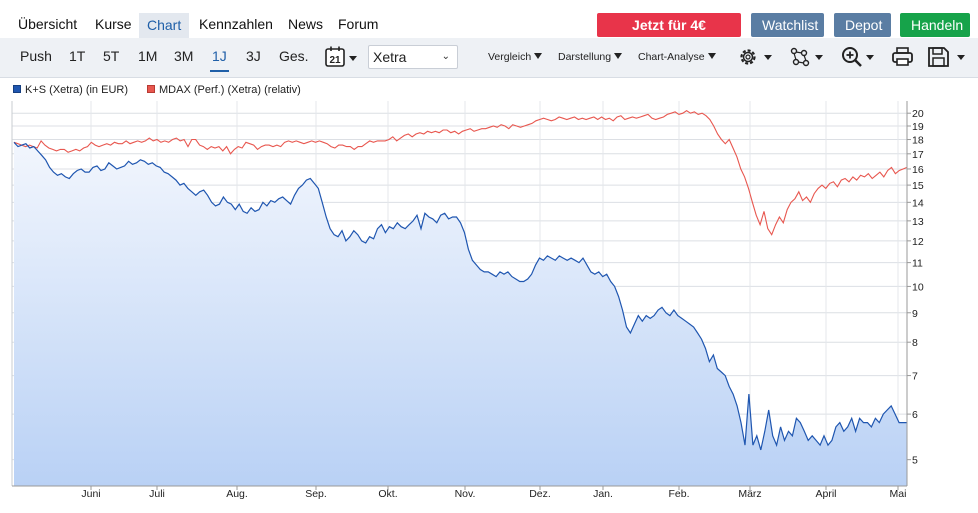  Describe the element at coordinates (184, 56) in the screenshot. I see `range-3m: 3M` at that location.